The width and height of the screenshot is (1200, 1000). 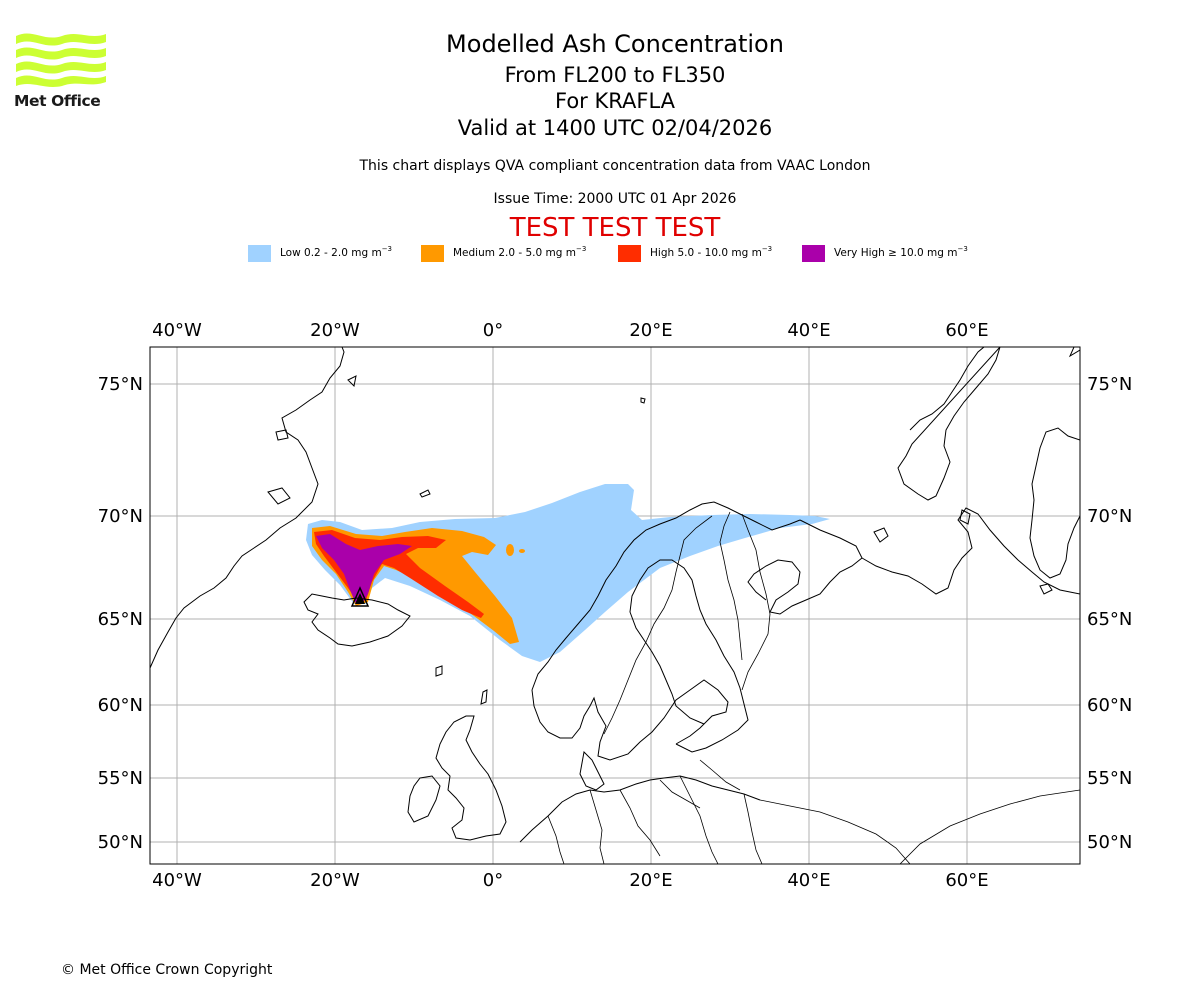 What do you see at coordinates (120, 778) in the screenshot?
I see `lat-tick-left: 55°N` at bounding box center [120, 778].